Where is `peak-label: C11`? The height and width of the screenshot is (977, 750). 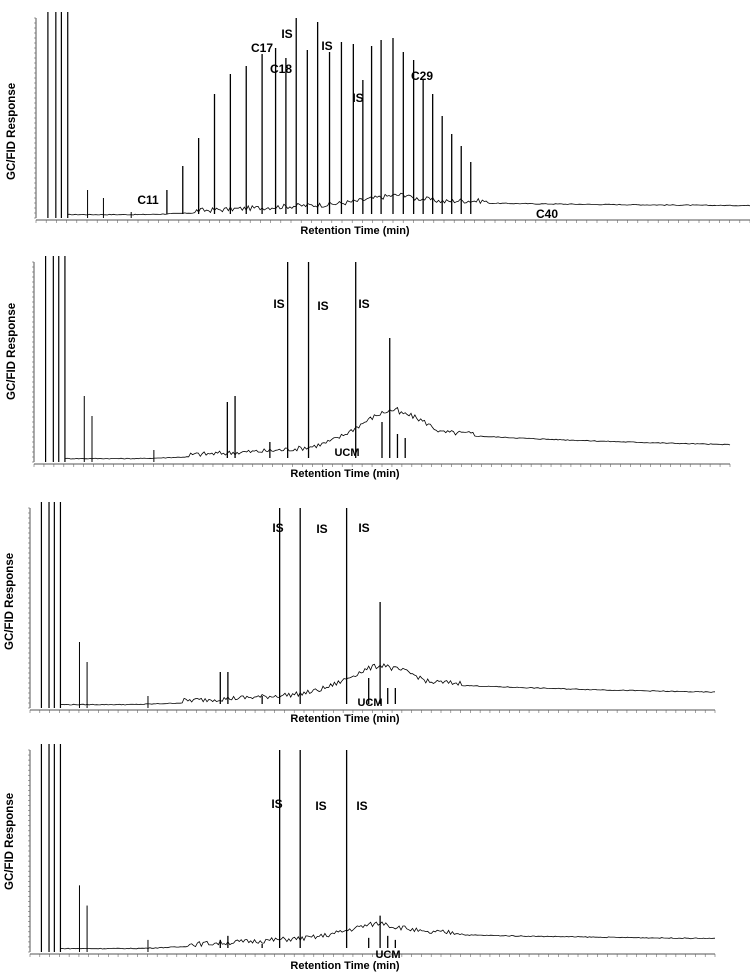
peak-label: C11 is located at coordinates (148, 200).